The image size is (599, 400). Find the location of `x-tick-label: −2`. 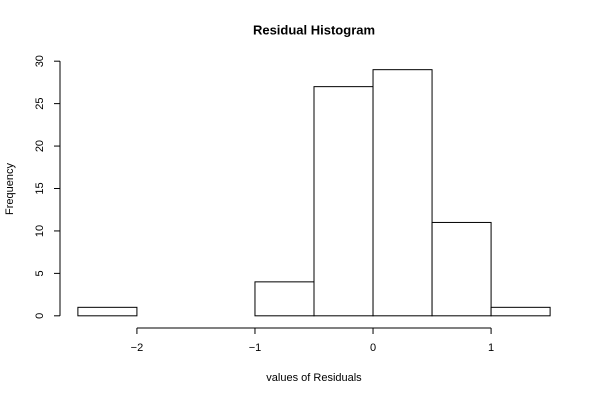

x-tick-label: −2 is located at coordinates (137, 348).